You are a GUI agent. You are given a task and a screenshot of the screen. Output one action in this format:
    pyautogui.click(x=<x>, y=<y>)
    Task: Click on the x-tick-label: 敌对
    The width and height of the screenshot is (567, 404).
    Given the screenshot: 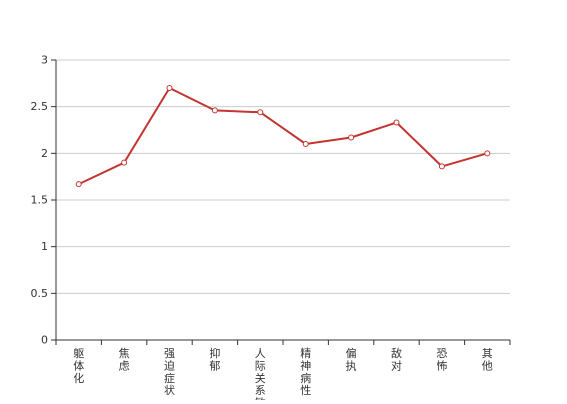 What is the action you would take?
    pyautogui.click(x=396, y=359)
    